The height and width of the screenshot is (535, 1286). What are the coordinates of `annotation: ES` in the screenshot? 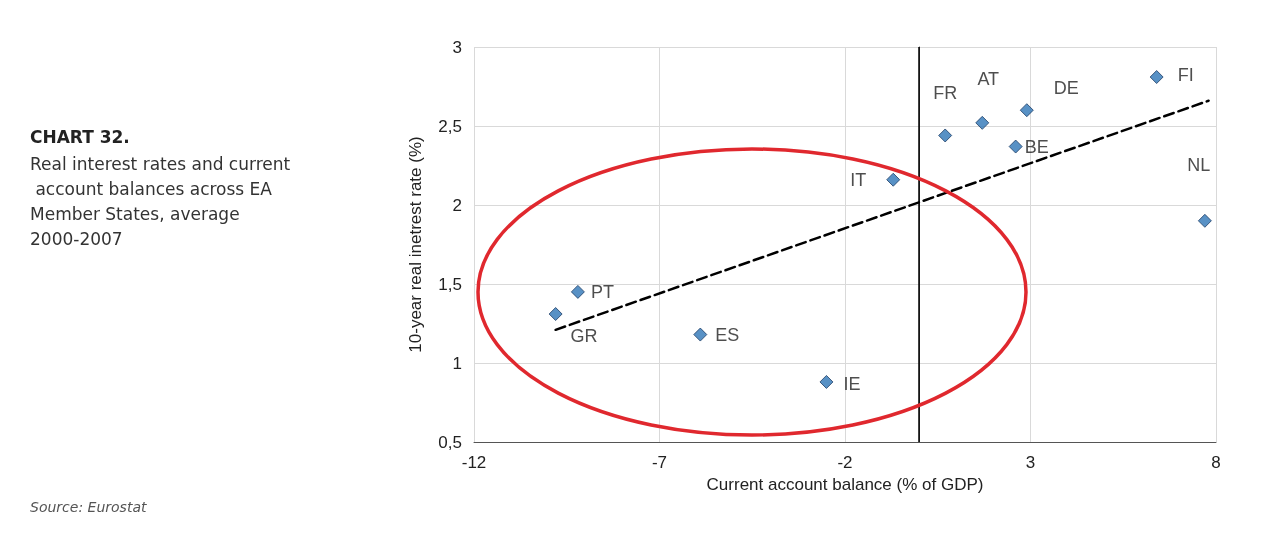 It's located at (727, 334).